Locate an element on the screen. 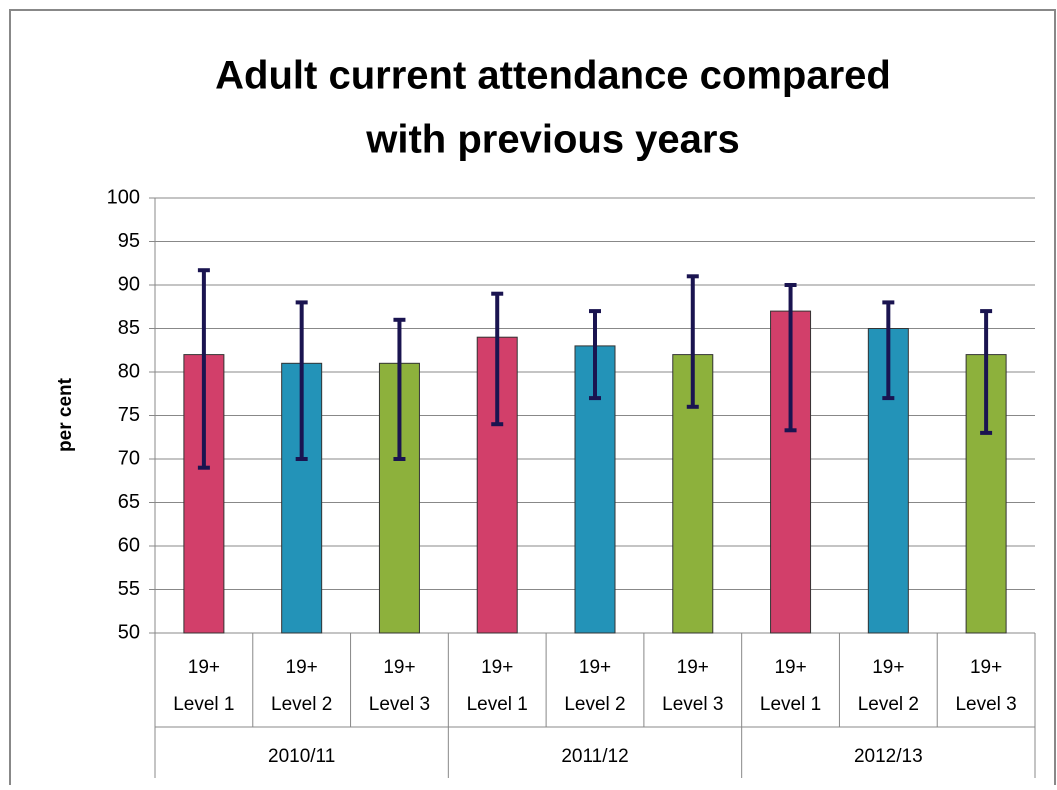 The height and width of the screenshot is (790, 1057). group-label: 2010/11 is located at coordinates (301, 756).